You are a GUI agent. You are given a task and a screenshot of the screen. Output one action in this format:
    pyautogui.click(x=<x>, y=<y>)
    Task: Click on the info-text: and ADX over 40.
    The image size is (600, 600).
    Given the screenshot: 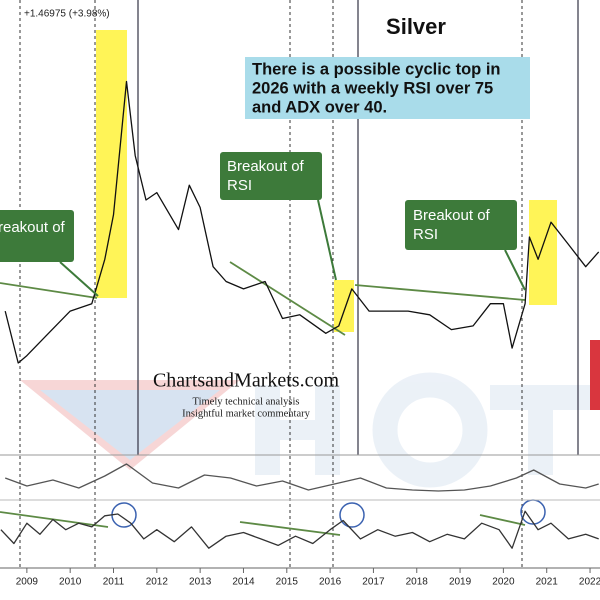 What is the action you would take?
    pyautogui.click(x=319, y=107)
    